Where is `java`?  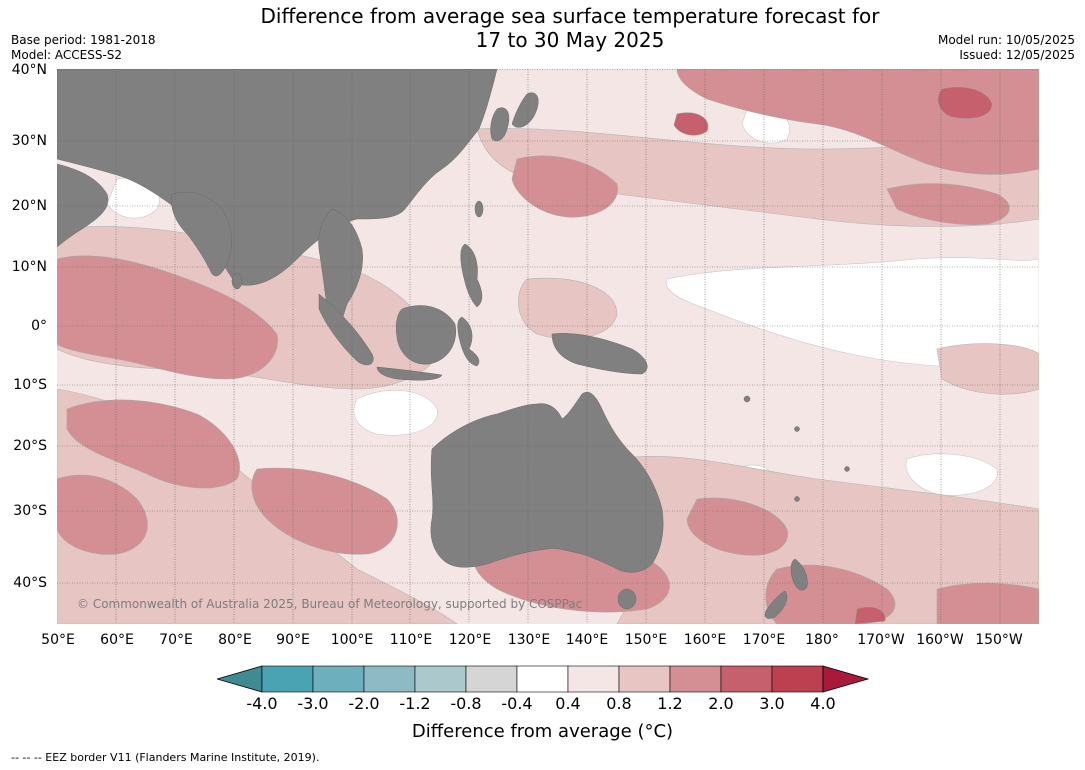 java is located at coordinates (409, 373).